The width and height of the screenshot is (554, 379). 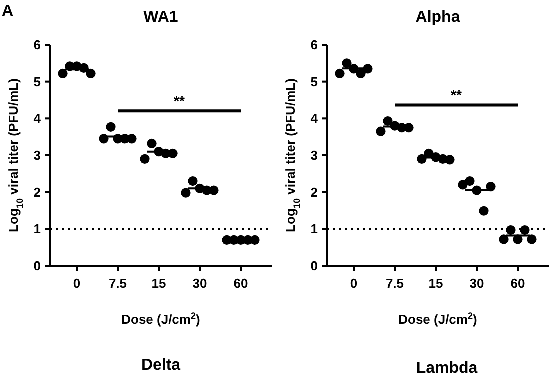 I want to click on text: A, so click(x=8, y=11).